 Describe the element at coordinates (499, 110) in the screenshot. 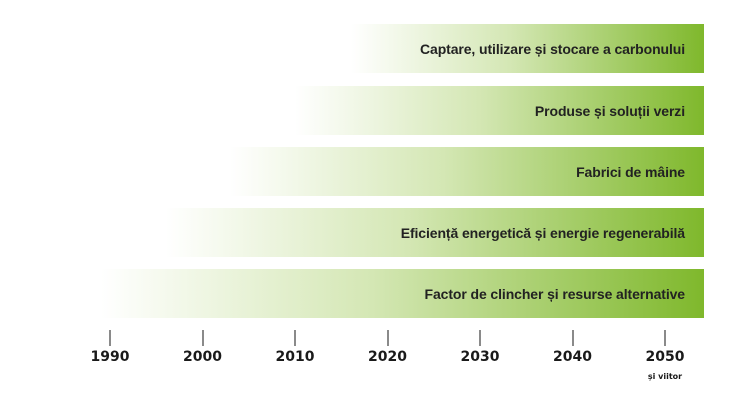

I see `timeline-band: Produse și soluții verzi` at that location.